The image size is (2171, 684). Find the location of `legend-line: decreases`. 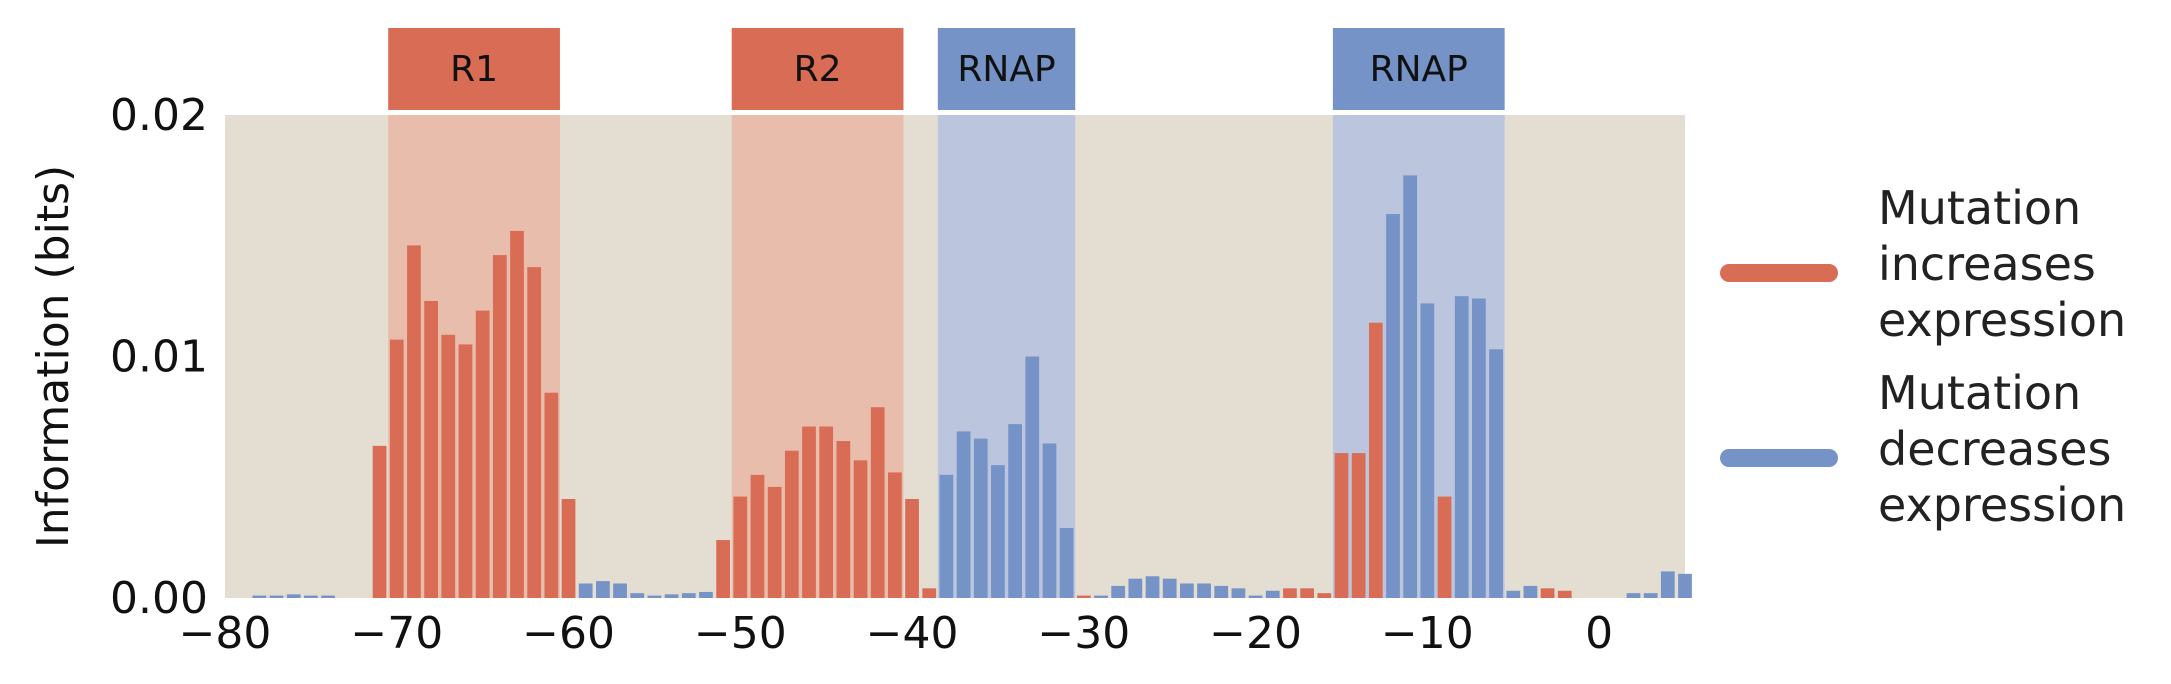

legend-line: decreases is located at coordinates (1995, 449).